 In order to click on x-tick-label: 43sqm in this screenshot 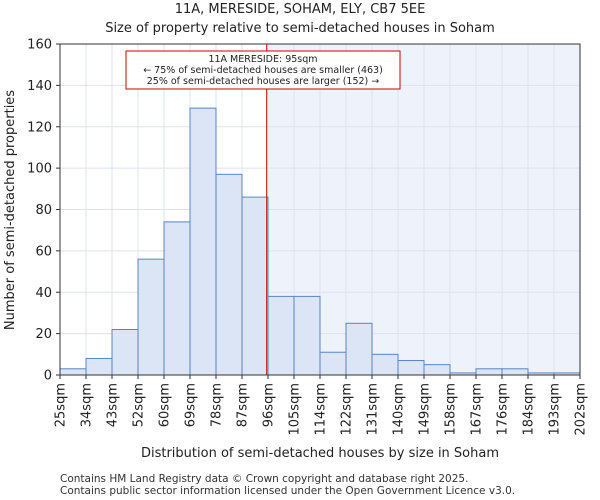, I will do `click(113, 405)`.